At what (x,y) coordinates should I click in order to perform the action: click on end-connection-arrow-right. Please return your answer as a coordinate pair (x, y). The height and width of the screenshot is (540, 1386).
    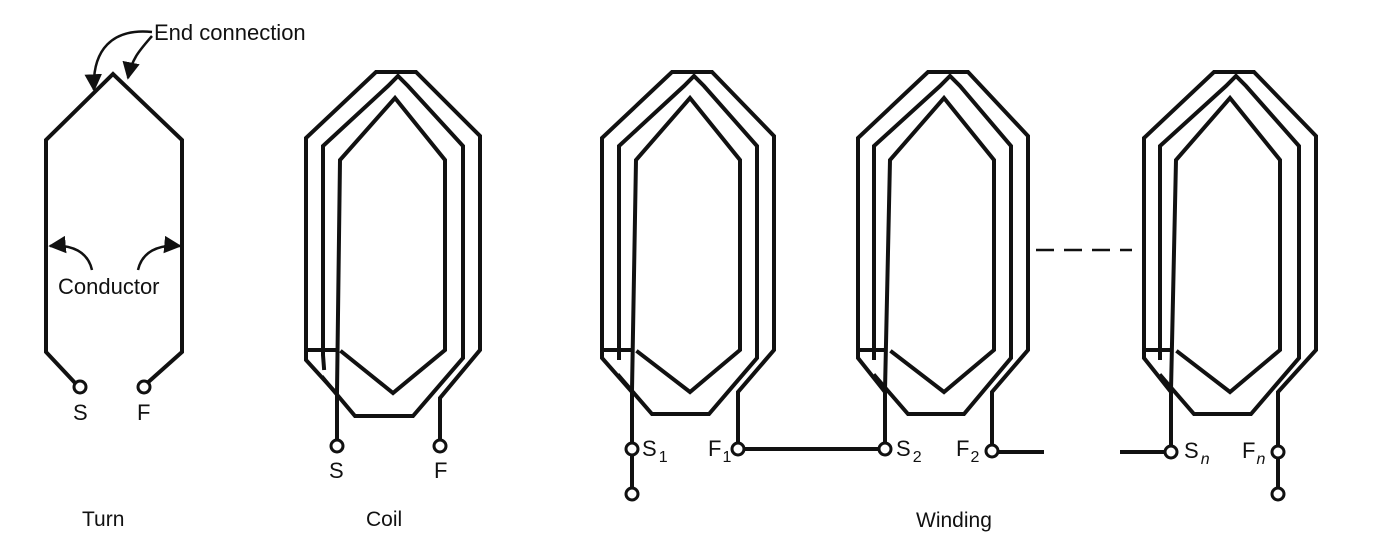
    Looking at the image, I should click on (137, 57).